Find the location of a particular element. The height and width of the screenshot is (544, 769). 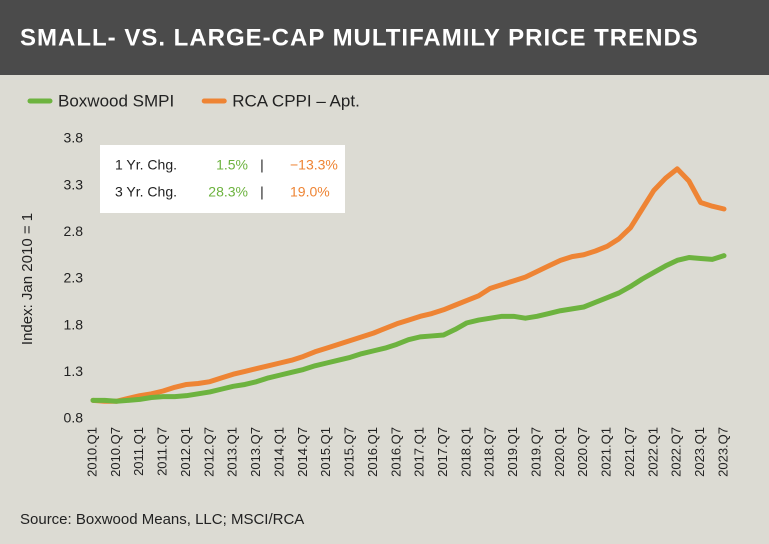

x-tick-label: 2014.Q1 is located at coordinates (278, 452).